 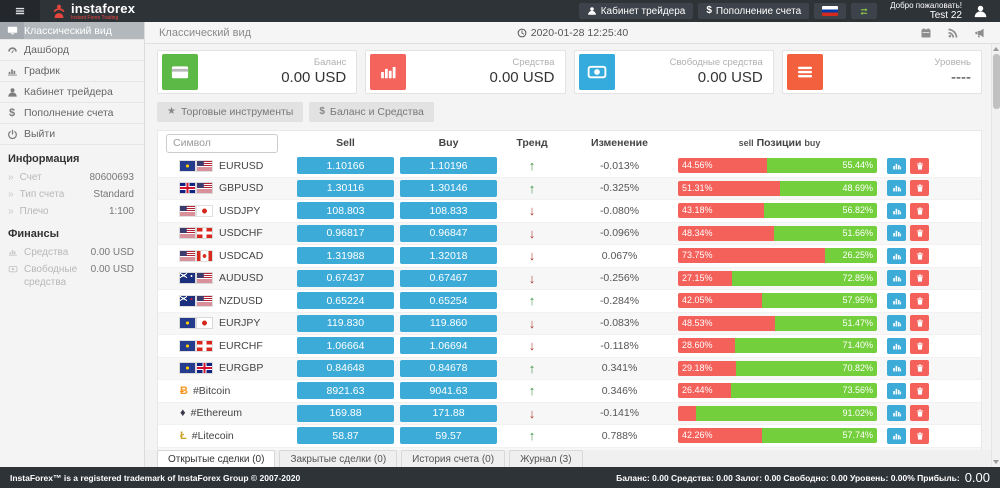 What do you see at coordinates (448, 323) in the screenshot?
I see `buy-price-button: 119.860` at bounding box center [448, 323].